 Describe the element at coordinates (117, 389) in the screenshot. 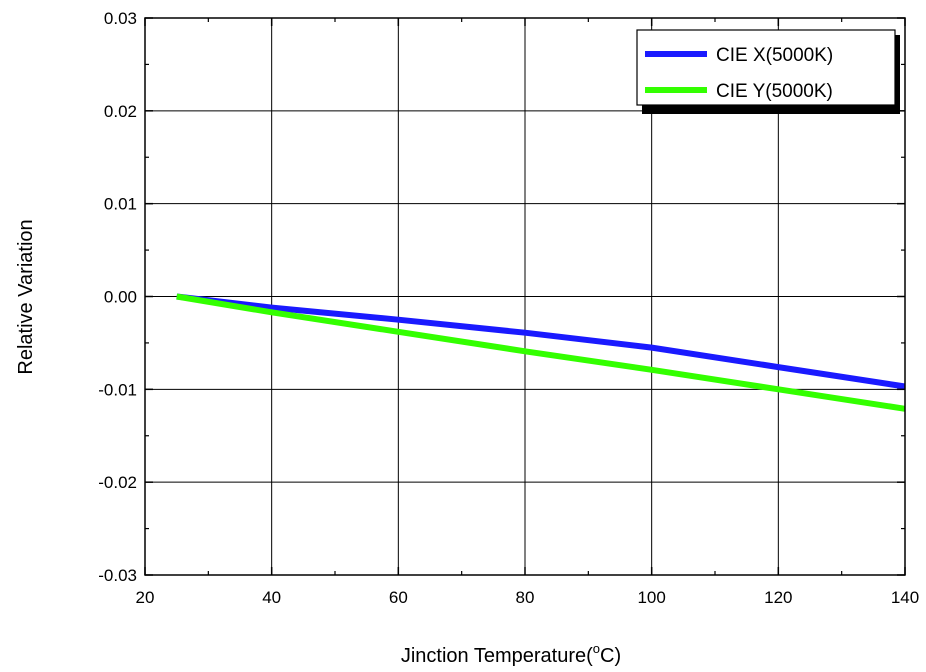

I see `y-tick-label: -0.01` at that location.